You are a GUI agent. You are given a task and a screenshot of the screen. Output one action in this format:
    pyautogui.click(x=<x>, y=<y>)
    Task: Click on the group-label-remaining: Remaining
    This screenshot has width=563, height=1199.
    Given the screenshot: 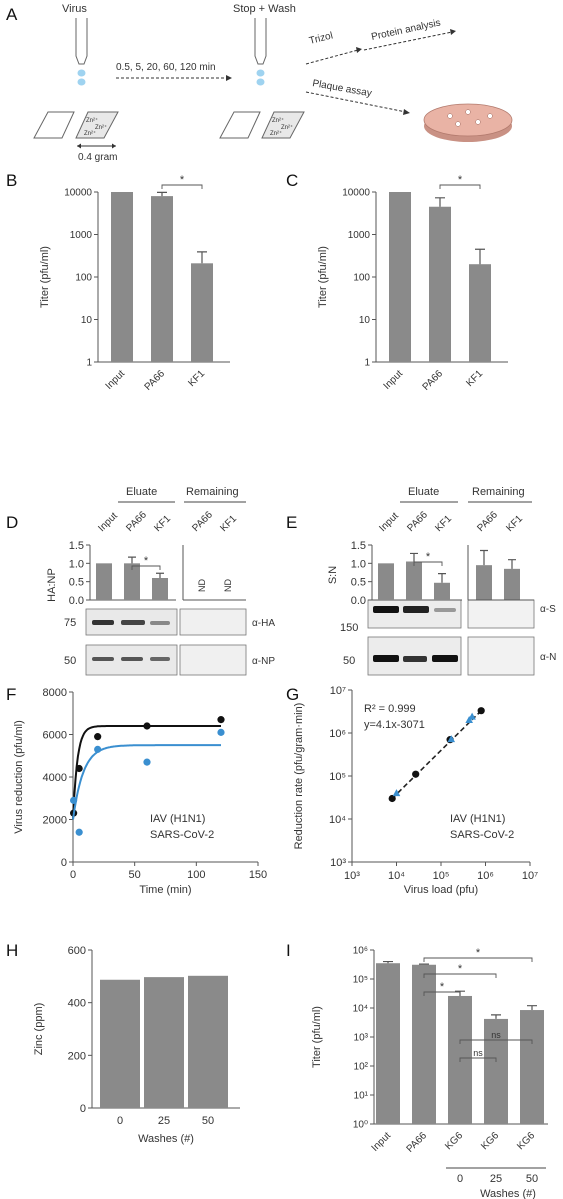 What is the action you would take?
    pyautogui.click(x=498, y=492)
    